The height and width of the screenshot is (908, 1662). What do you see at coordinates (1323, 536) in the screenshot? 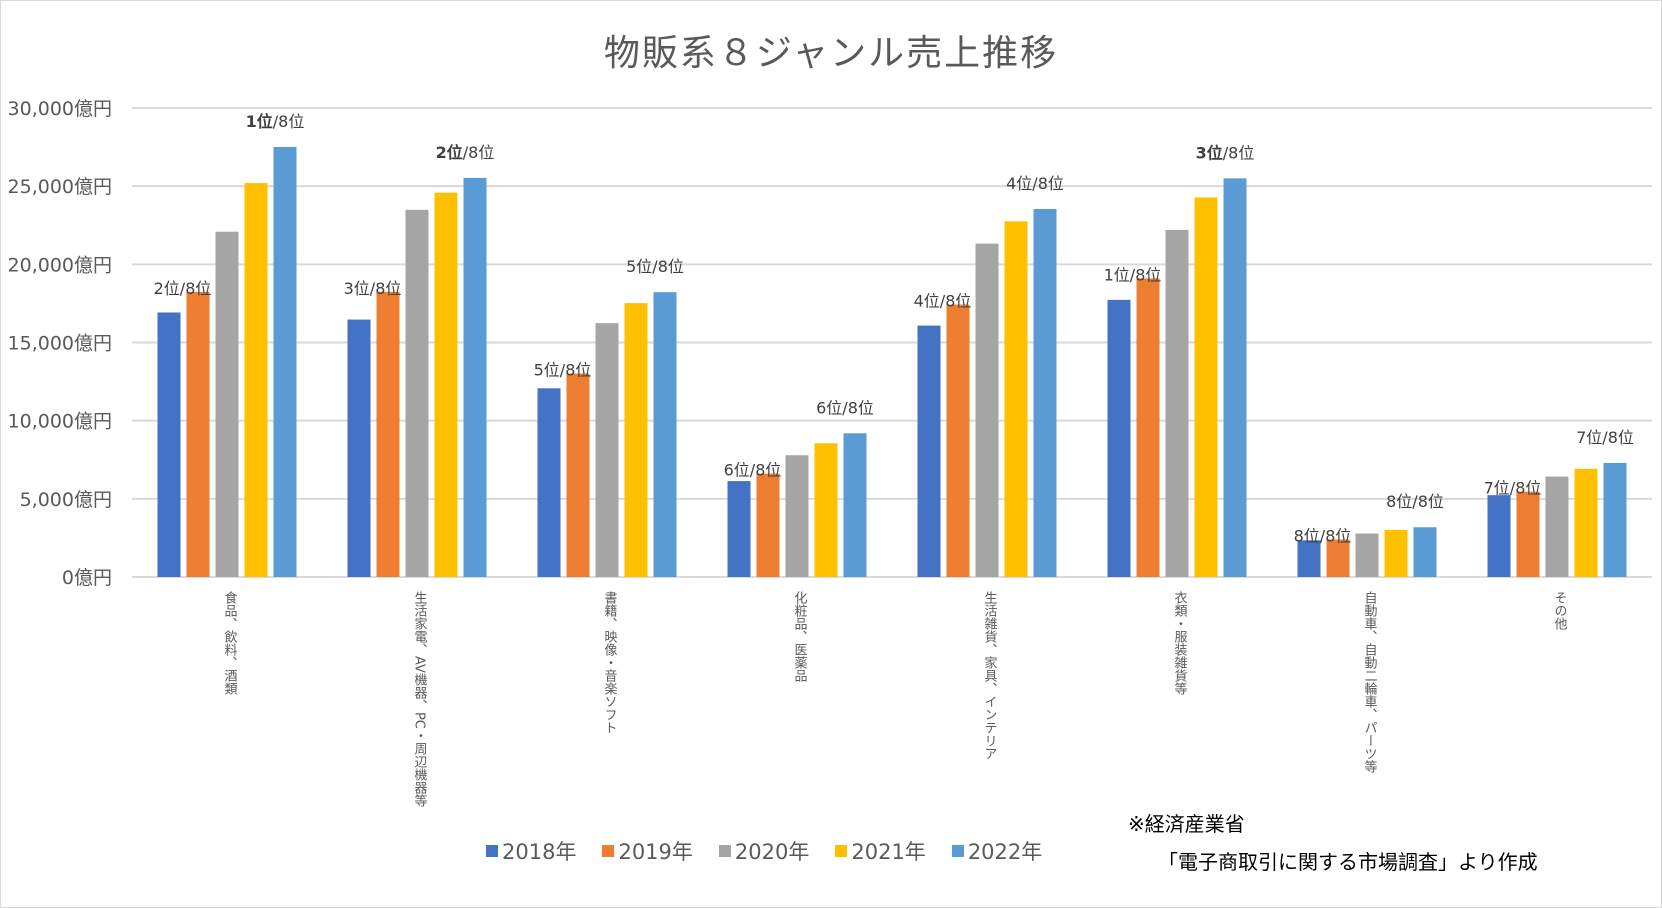
I see `rank-label-2018: 8位/8位` at bounding box center [1323, 536].